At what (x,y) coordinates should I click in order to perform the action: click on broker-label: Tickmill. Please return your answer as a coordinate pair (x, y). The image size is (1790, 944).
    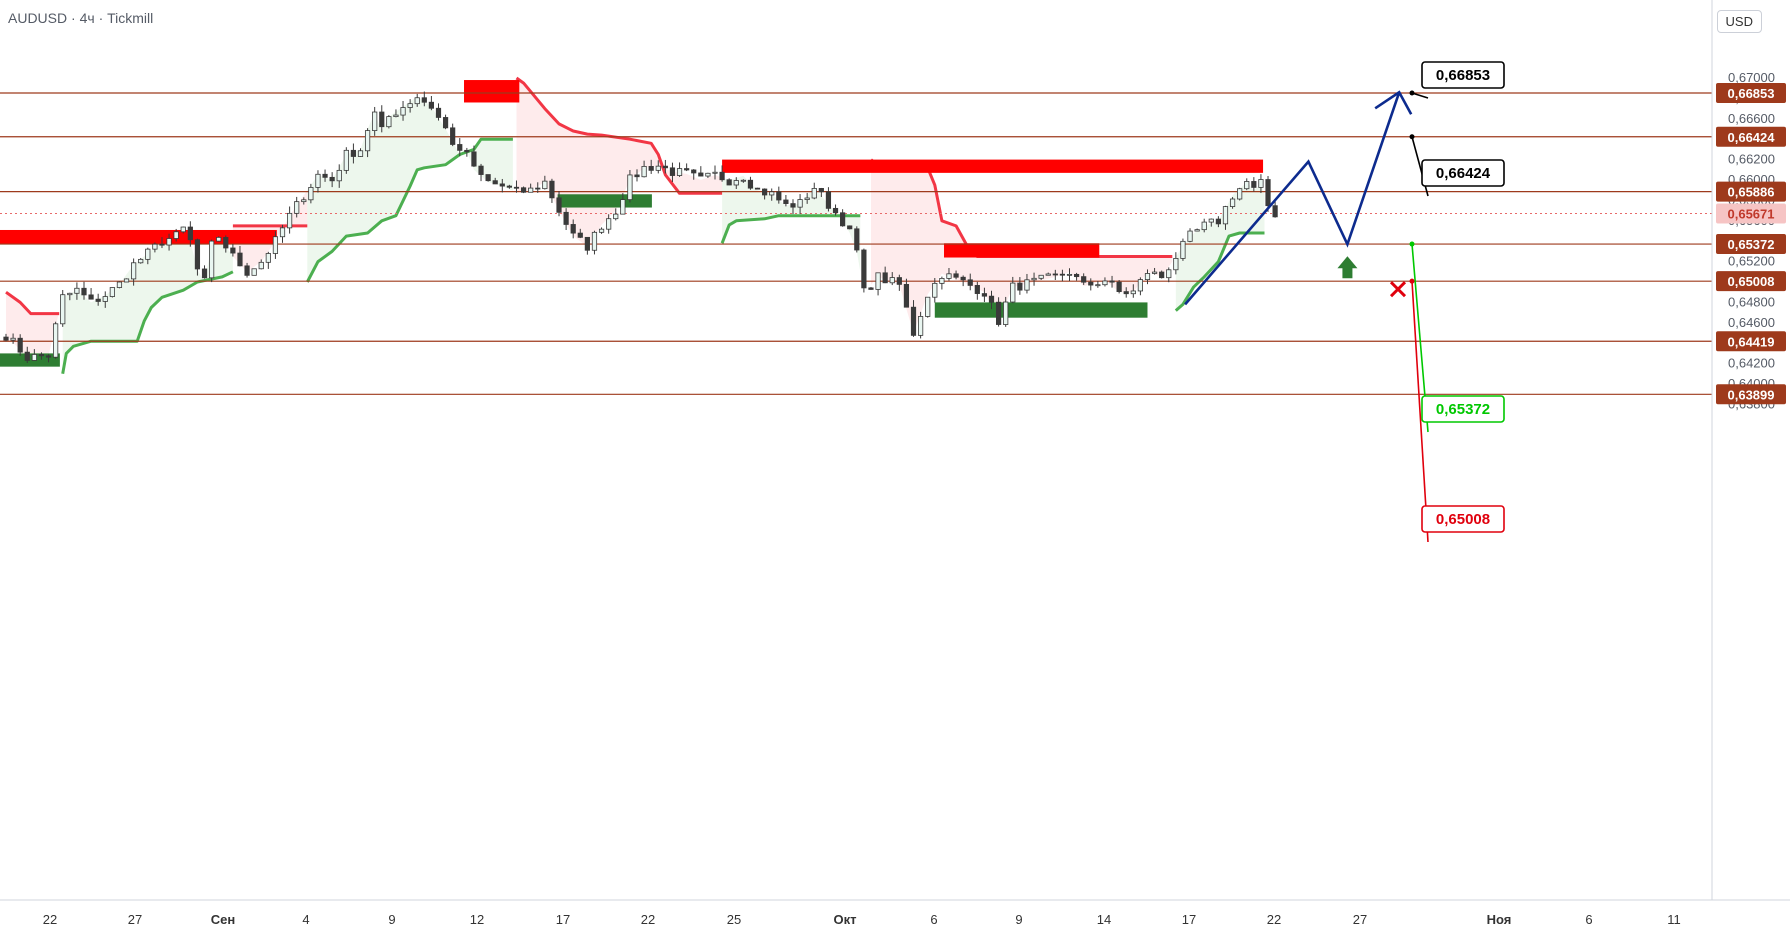
    Looking at the image, I should click on (130, 18).